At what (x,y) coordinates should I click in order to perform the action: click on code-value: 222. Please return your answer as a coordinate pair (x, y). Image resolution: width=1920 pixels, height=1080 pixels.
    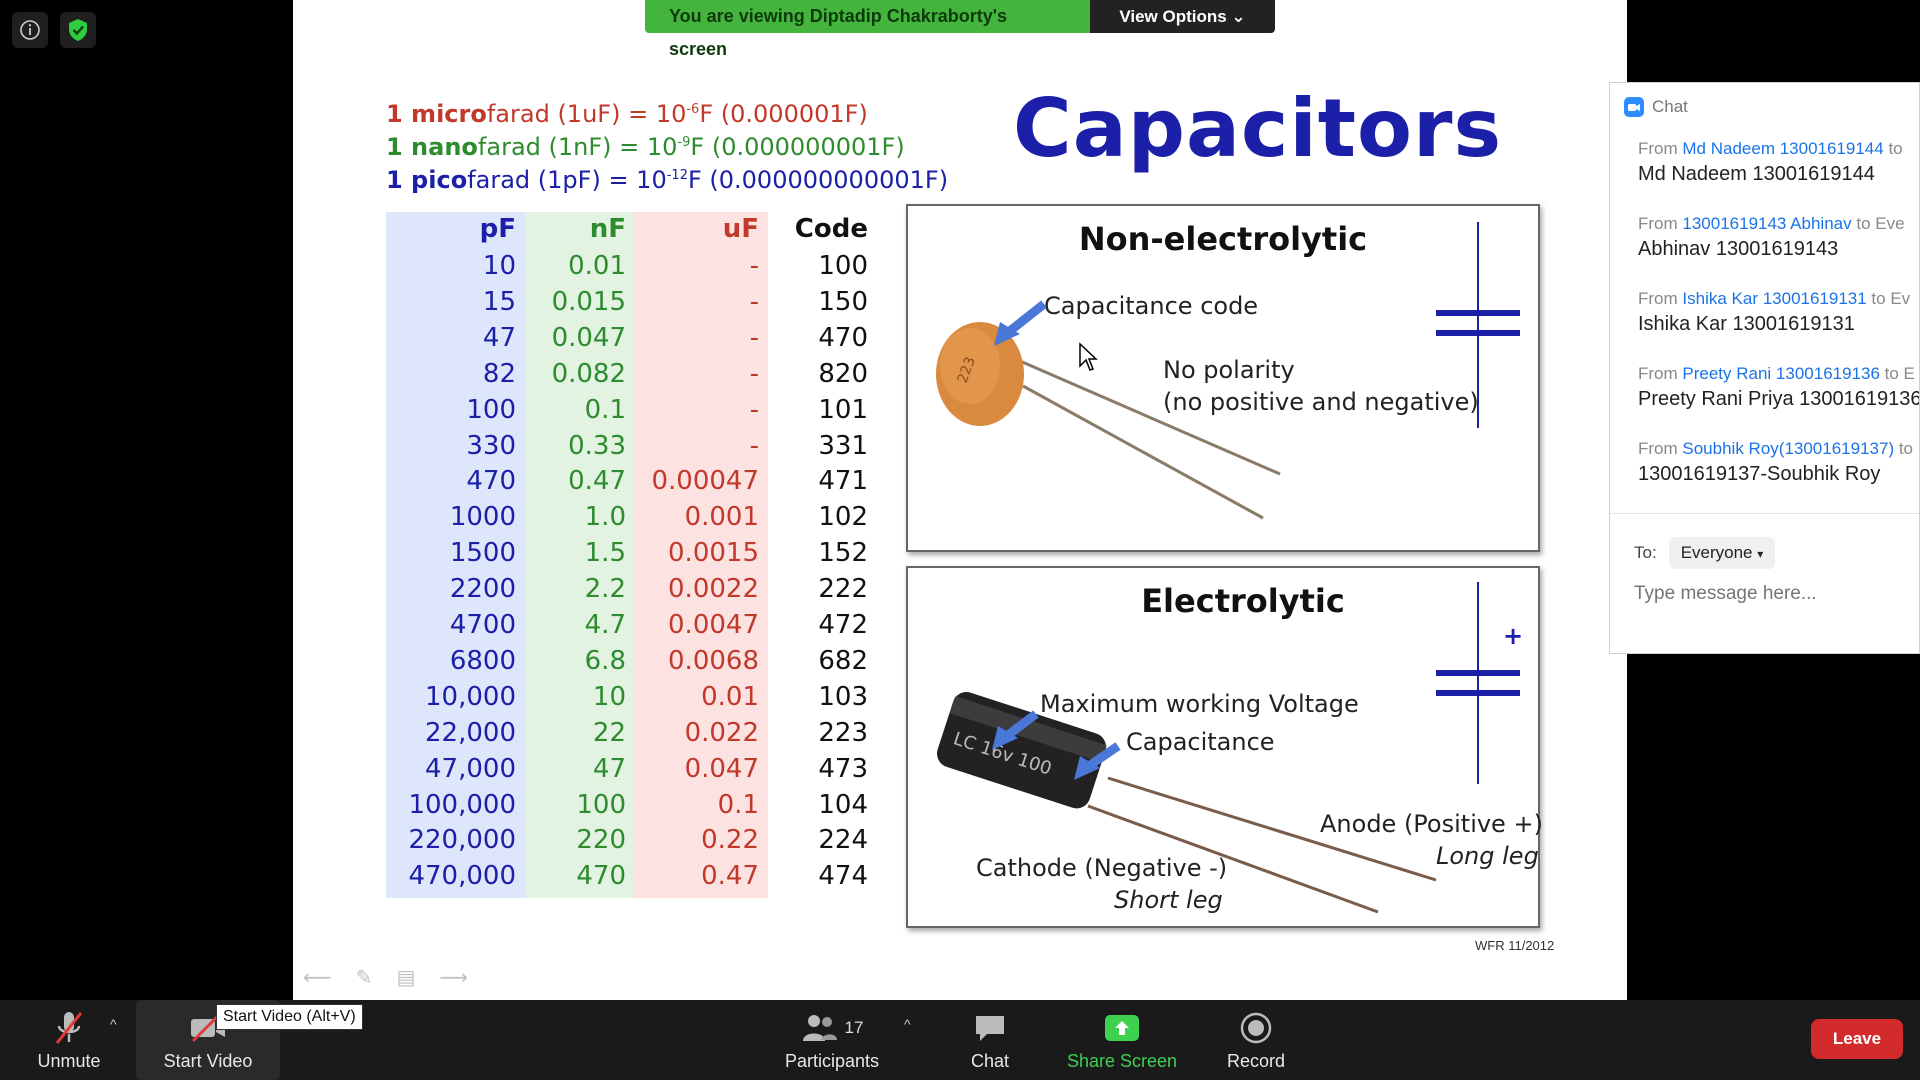
    Looking at the image, I should click on (843, 589).